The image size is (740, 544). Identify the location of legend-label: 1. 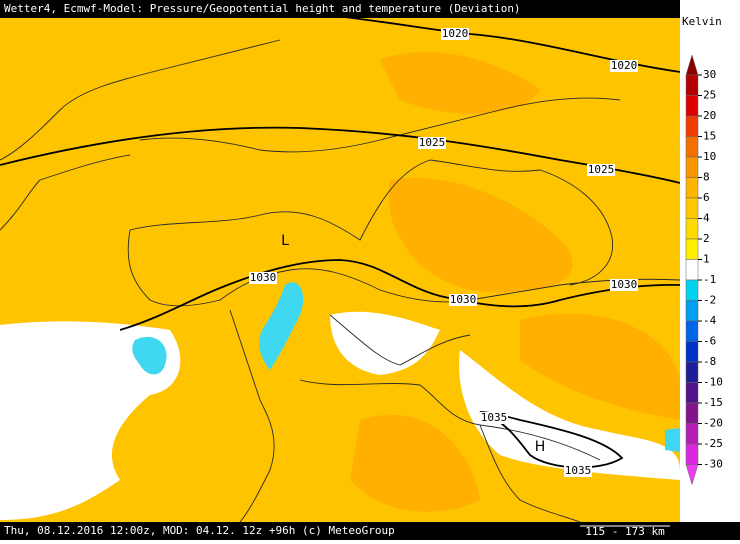
(706, 259).